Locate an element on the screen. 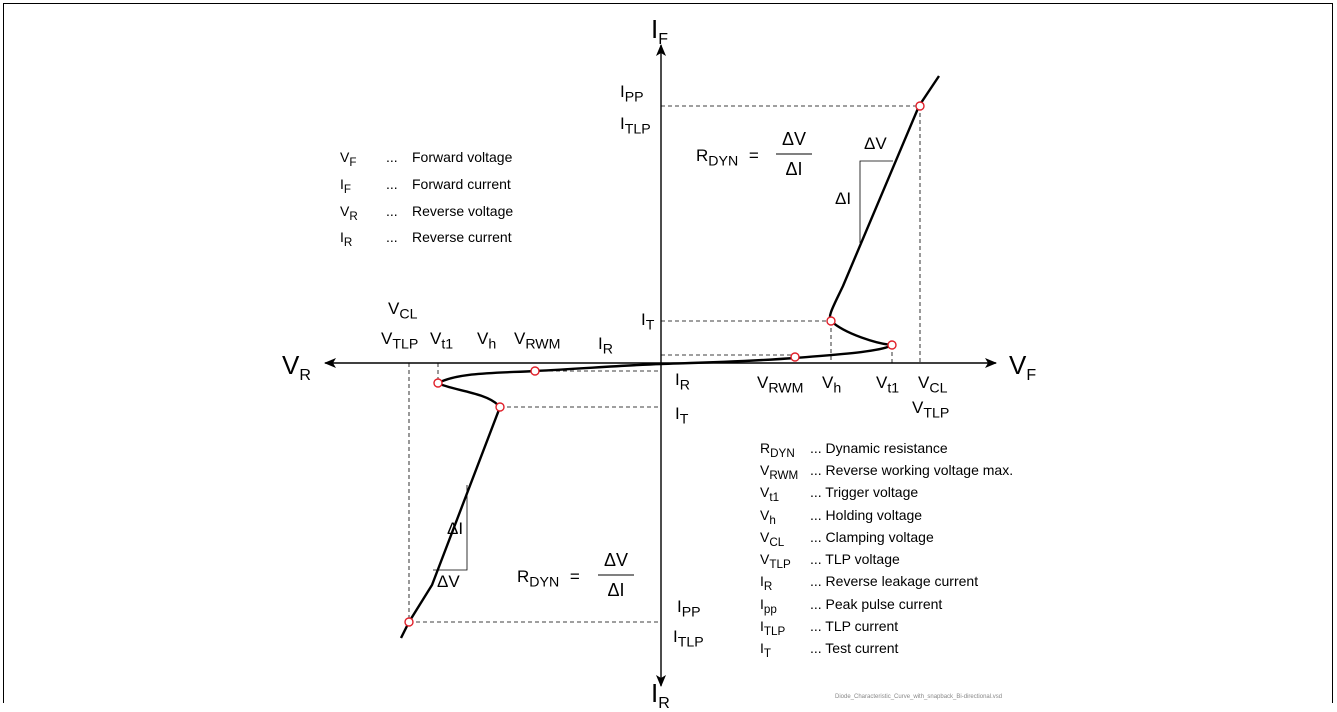 Image resolution: width=1337 pixels, height=712 pixels. legend-item: VTLP... TLP voltage is located at coordinates (830, 561).